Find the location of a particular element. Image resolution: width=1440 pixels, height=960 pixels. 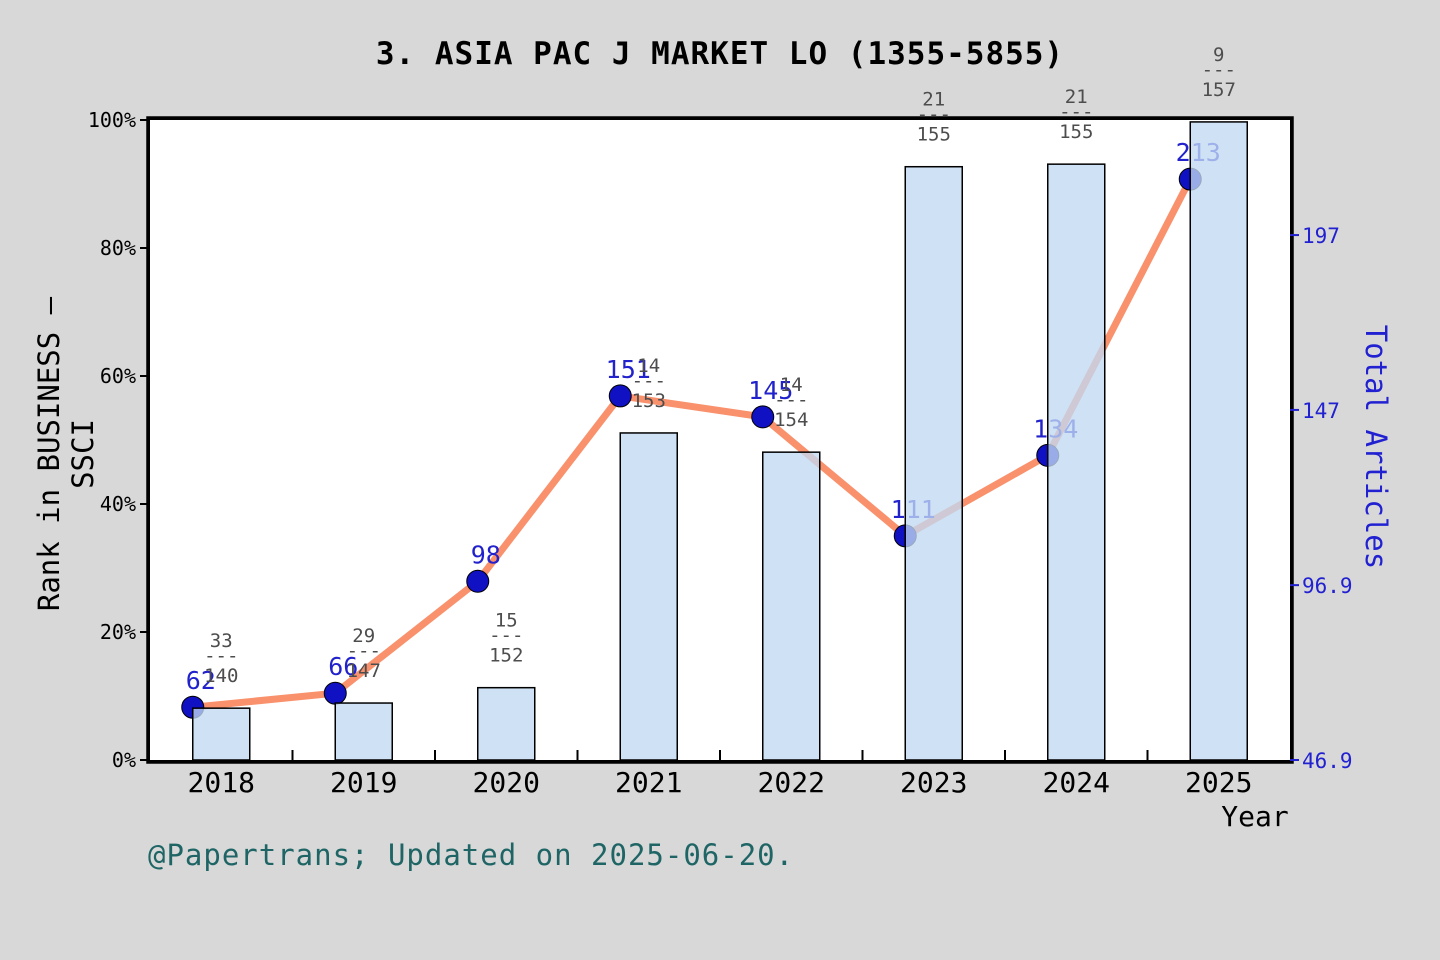

rank-bar-2021 is located at coordinates (648, 596).